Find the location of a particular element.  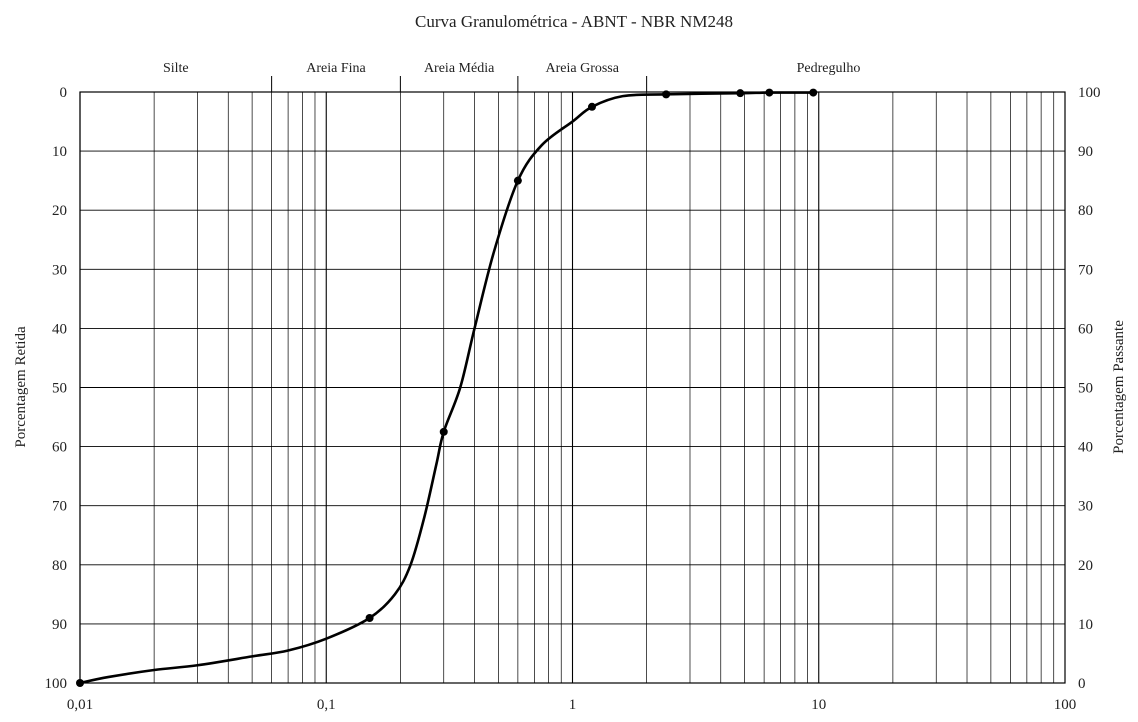

y-right-tick-label: 100 is located at coordinates (1089, 93).